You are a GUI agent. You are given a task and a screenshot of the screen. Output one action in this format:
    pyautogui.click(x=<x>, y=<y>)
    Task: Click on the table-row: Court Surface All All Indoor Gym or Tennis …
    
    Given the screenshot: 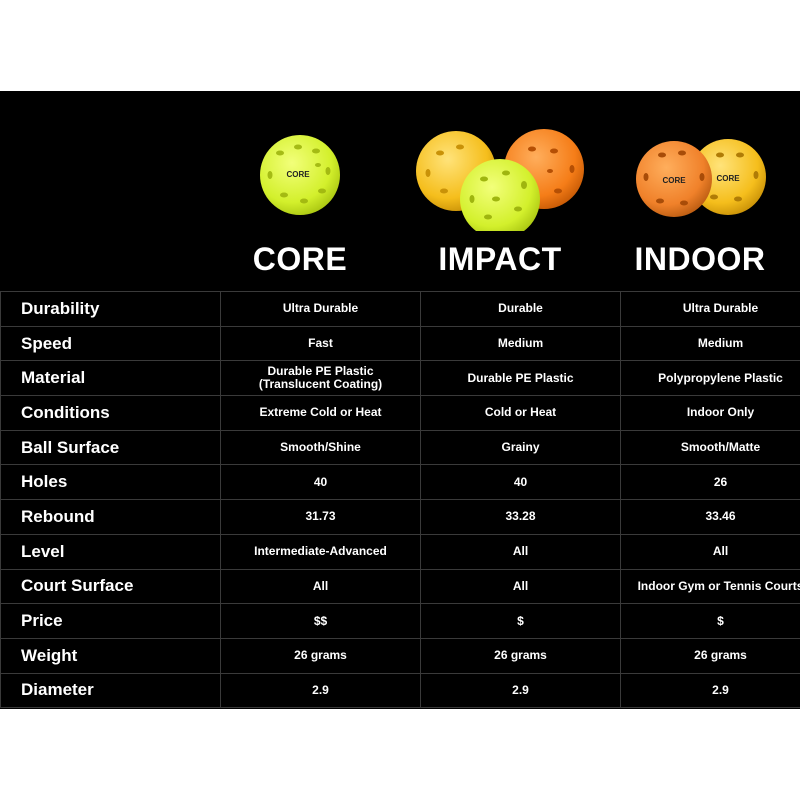 What is the action you would take?
    pyautogui.click(x=400, y=586)
    